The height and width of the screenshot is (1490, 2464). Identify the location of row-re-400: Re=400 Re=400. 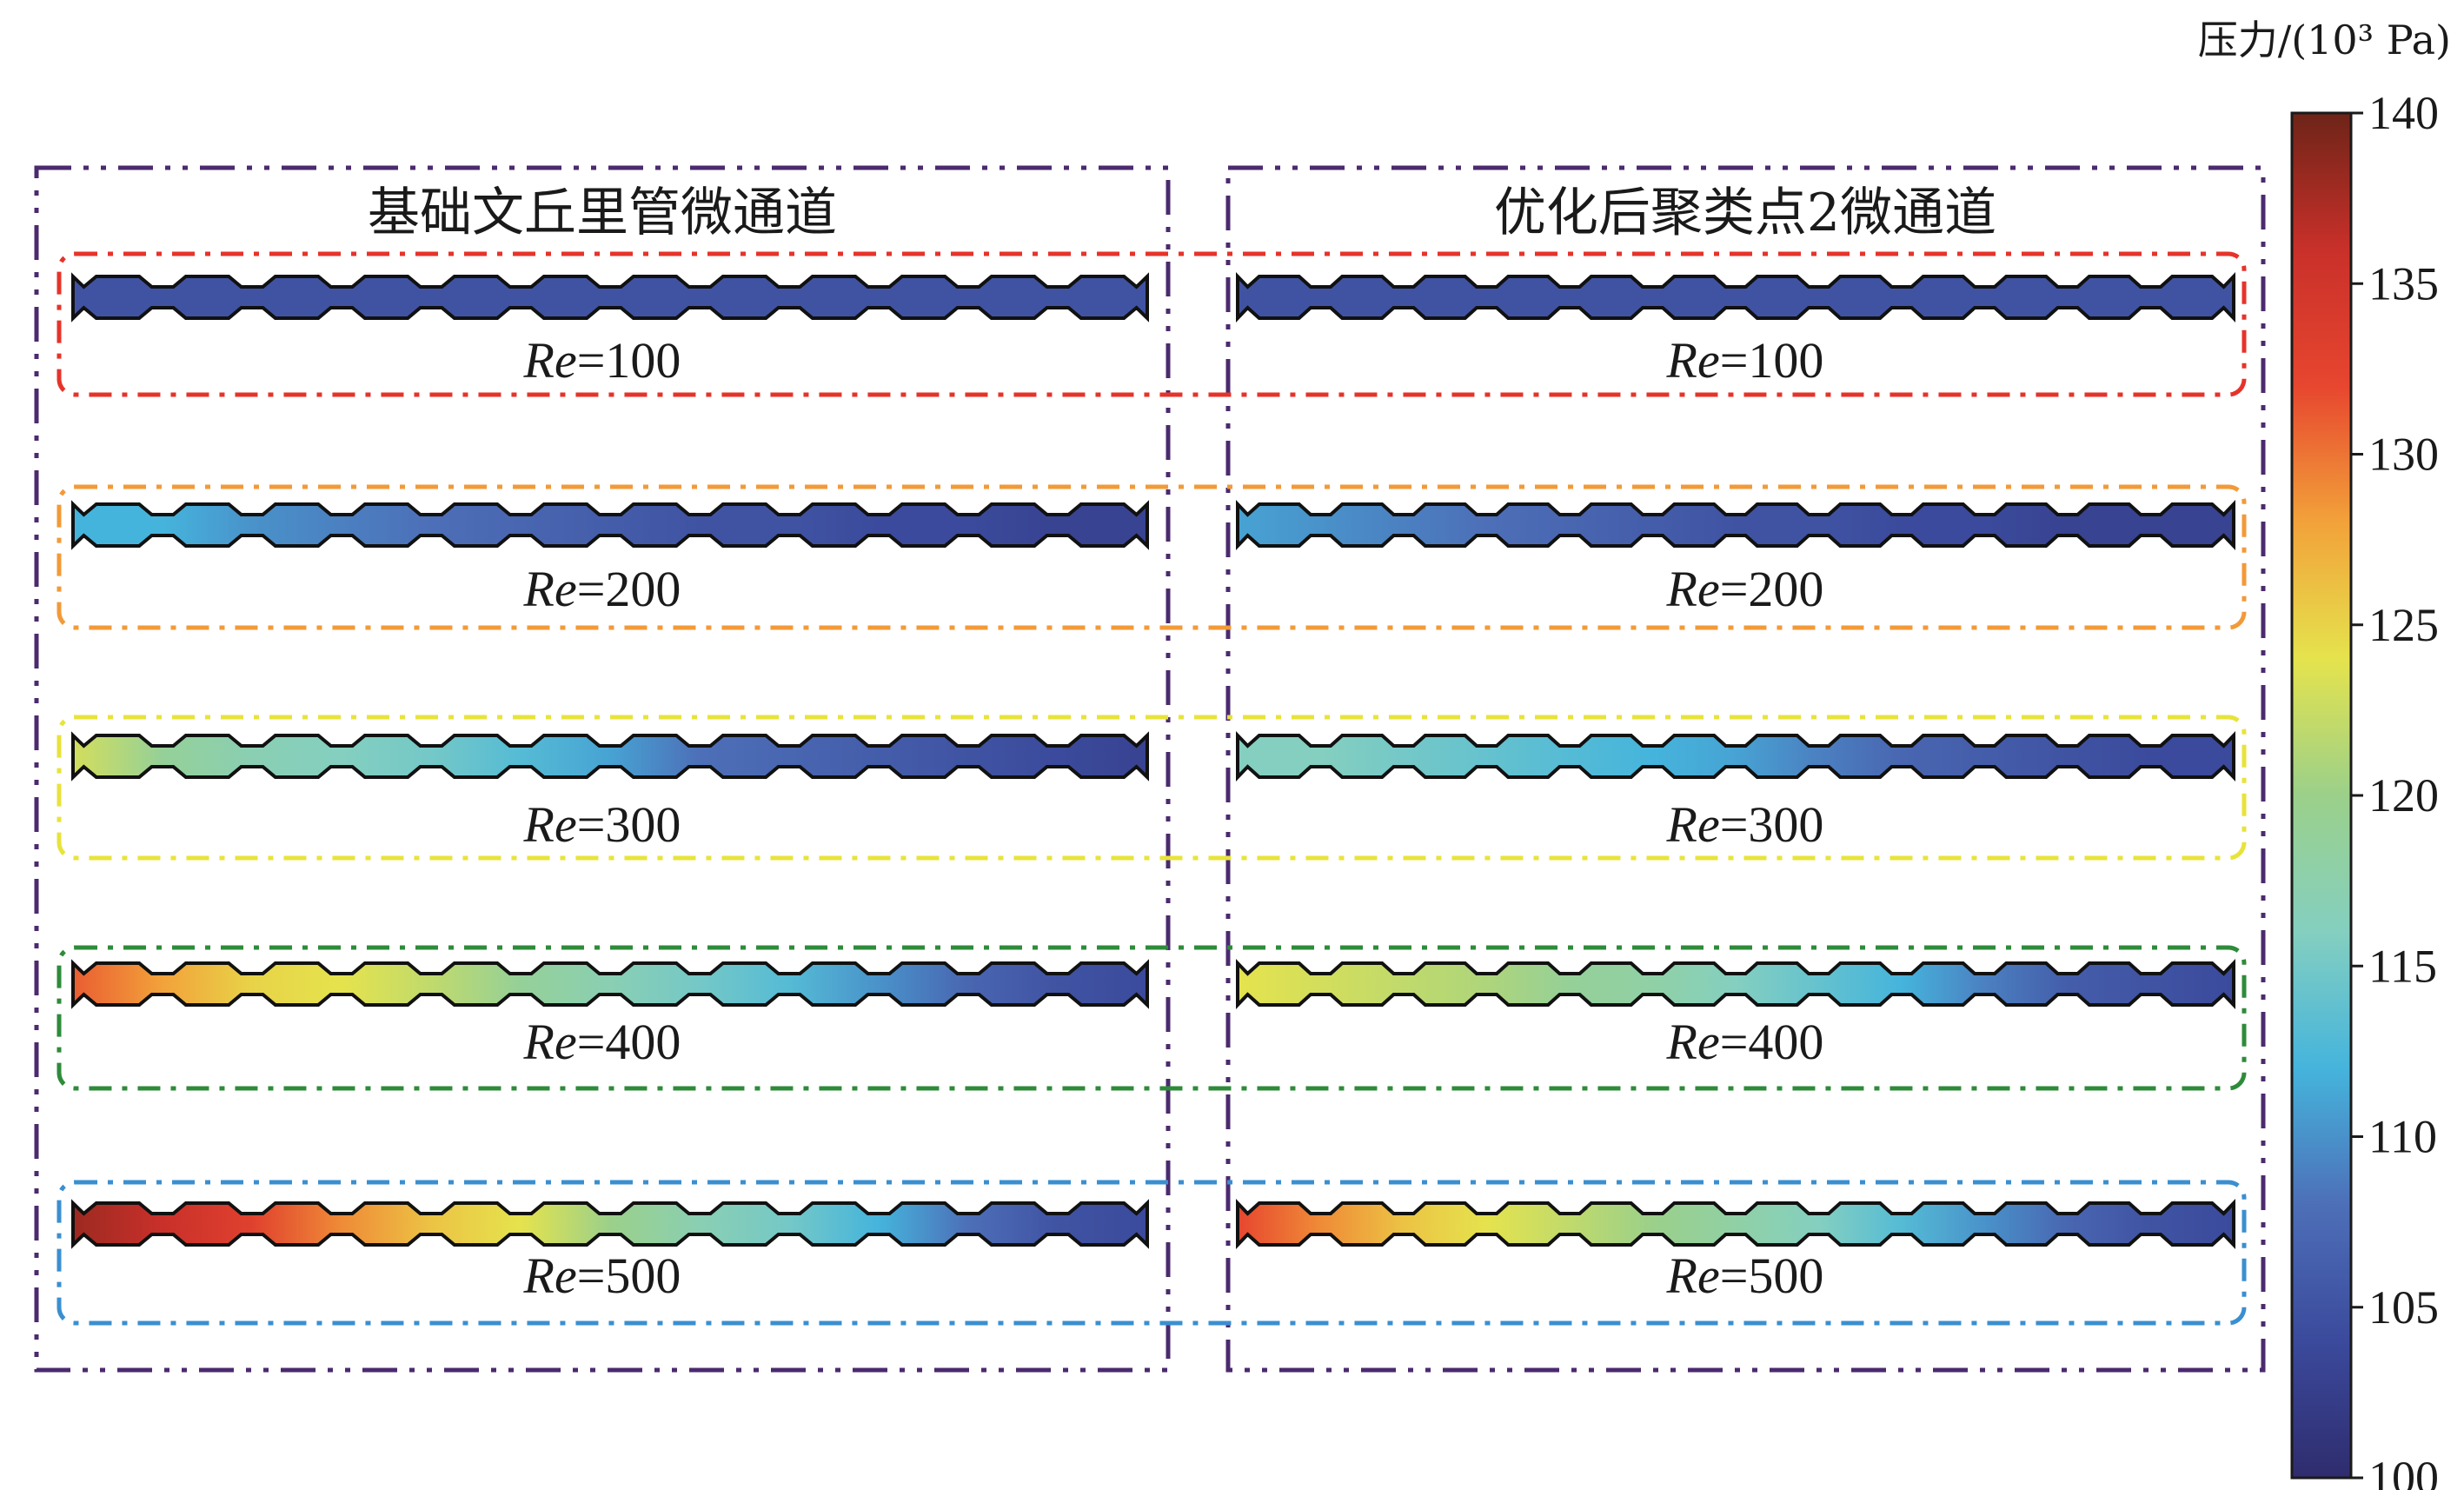
(1151, 1018).